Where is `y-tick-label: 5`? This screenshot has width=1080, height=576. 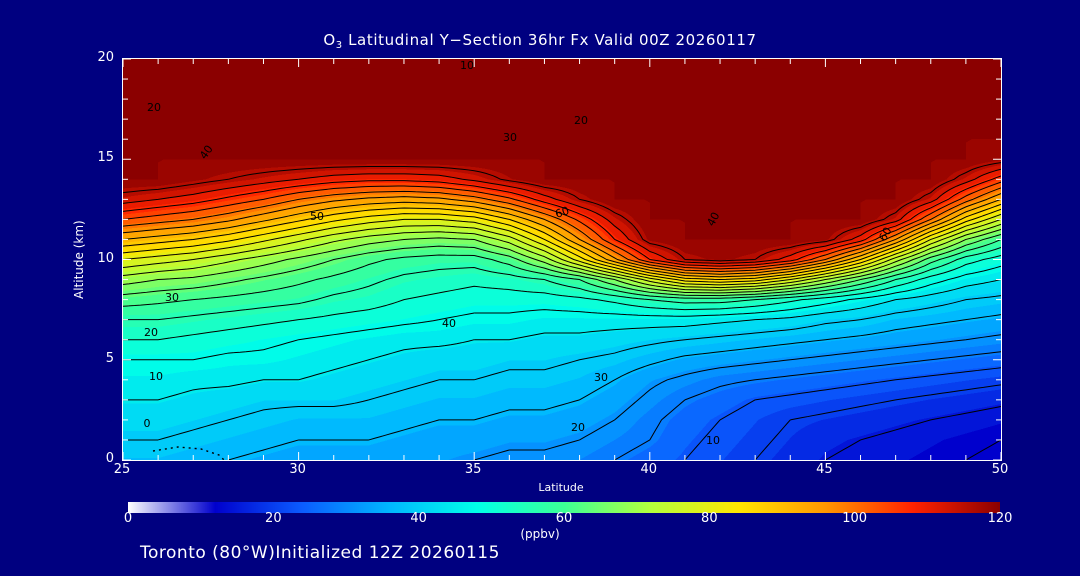 y-tick-label: 5 is located at coordinates (109, 358).